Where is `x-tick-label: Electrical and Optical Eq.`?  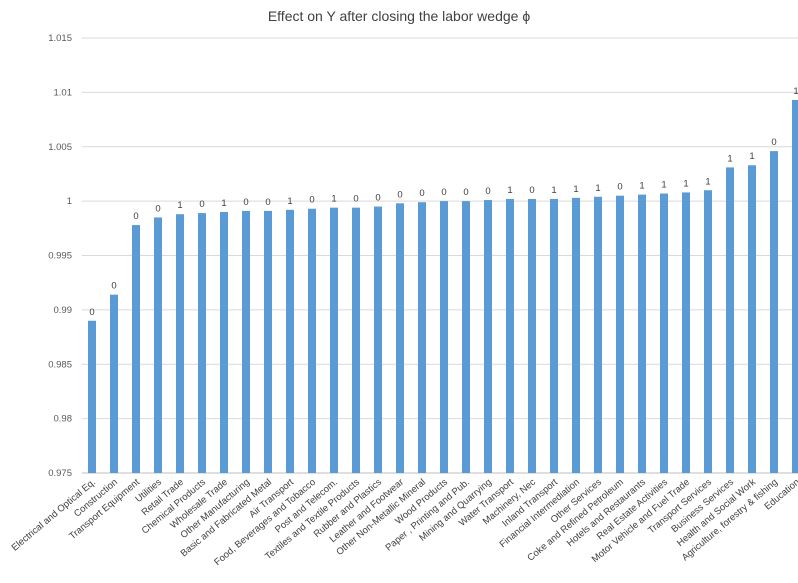 x-tick-label: Electrical and Optical Eq. is located at coordinates (54, 515).